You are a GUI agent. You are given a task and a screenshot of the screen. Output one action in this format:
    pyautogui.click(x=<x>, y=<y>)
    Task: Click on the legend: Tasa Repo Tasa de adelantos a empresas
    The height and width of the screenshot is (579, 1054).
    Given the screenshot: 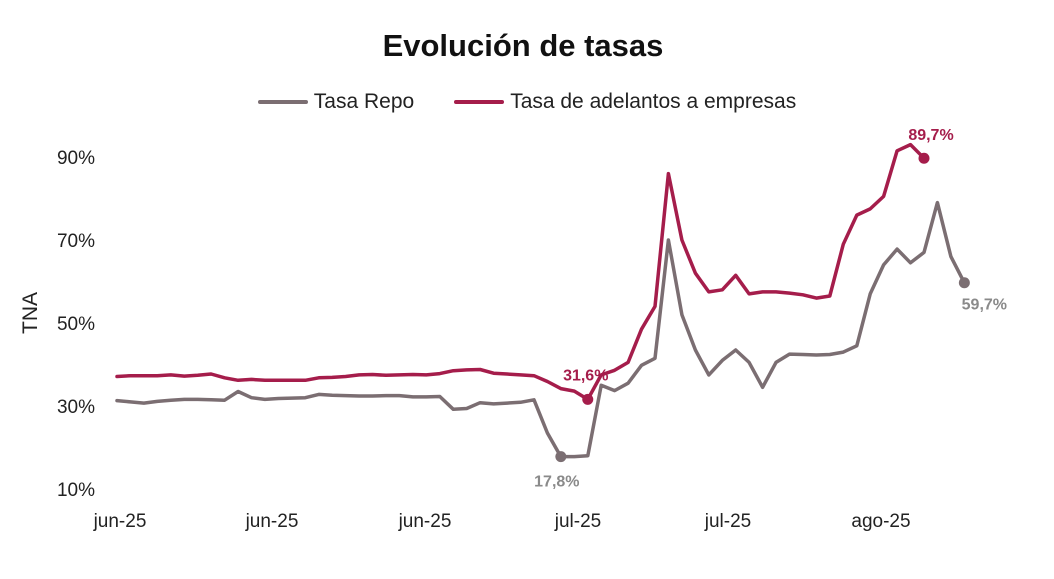 What is the action you would take?
    pyautogui.click(x=527, y=102)
    